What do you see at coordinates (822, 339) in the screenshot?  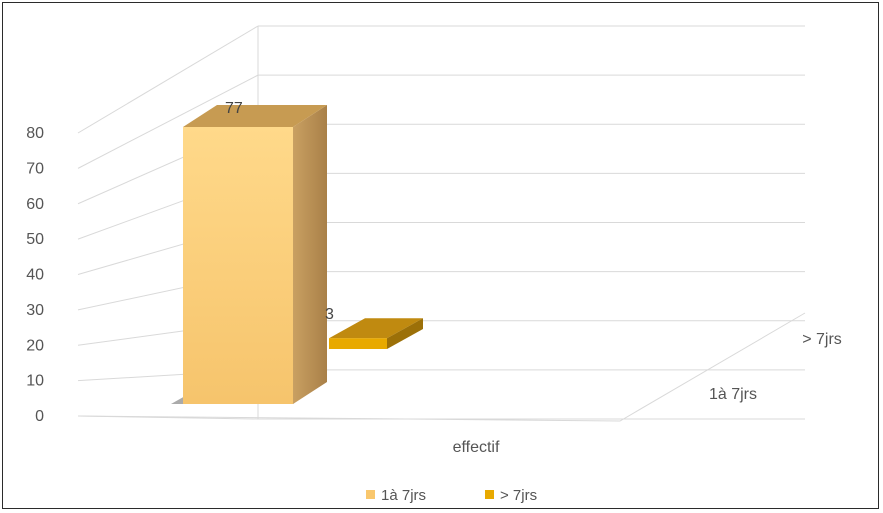 I see `depth-axis-label-1: > 7jrs` at bounding box center [822, 339].